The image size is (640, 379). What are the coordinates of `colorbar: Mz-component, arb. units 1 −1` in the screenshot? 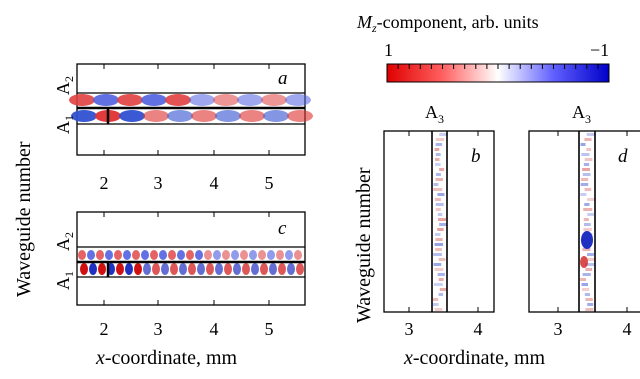 It's located at (483, 47).